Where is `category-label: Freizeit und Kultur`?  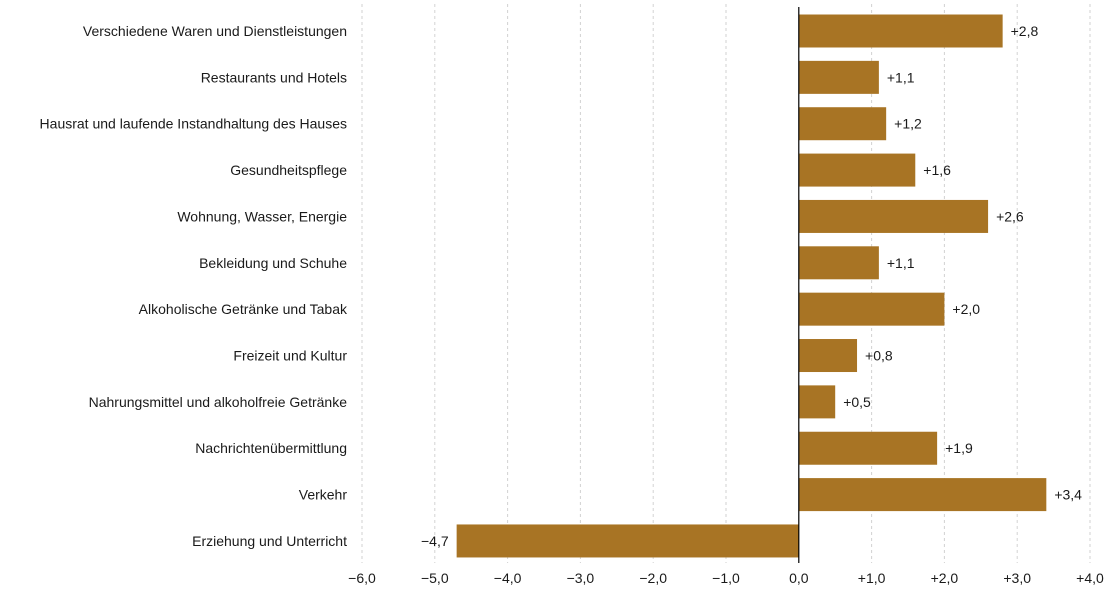
category-label: Freizeit und Kultur is located at coordinates (290, 356).